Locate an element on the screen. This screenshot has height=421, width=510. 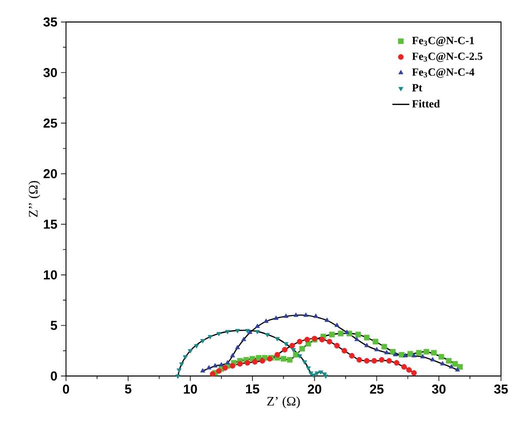
y-tick-label: 10 is located at coordinates (50, 275).